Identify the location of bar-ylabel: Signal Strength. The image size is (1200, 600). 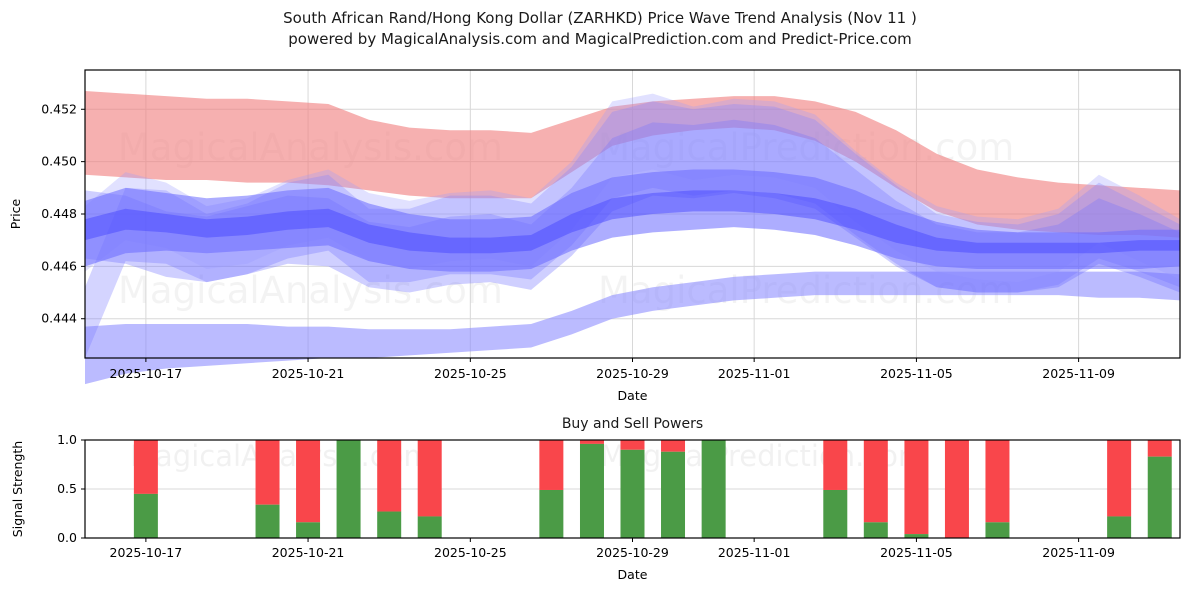
(17, 489).